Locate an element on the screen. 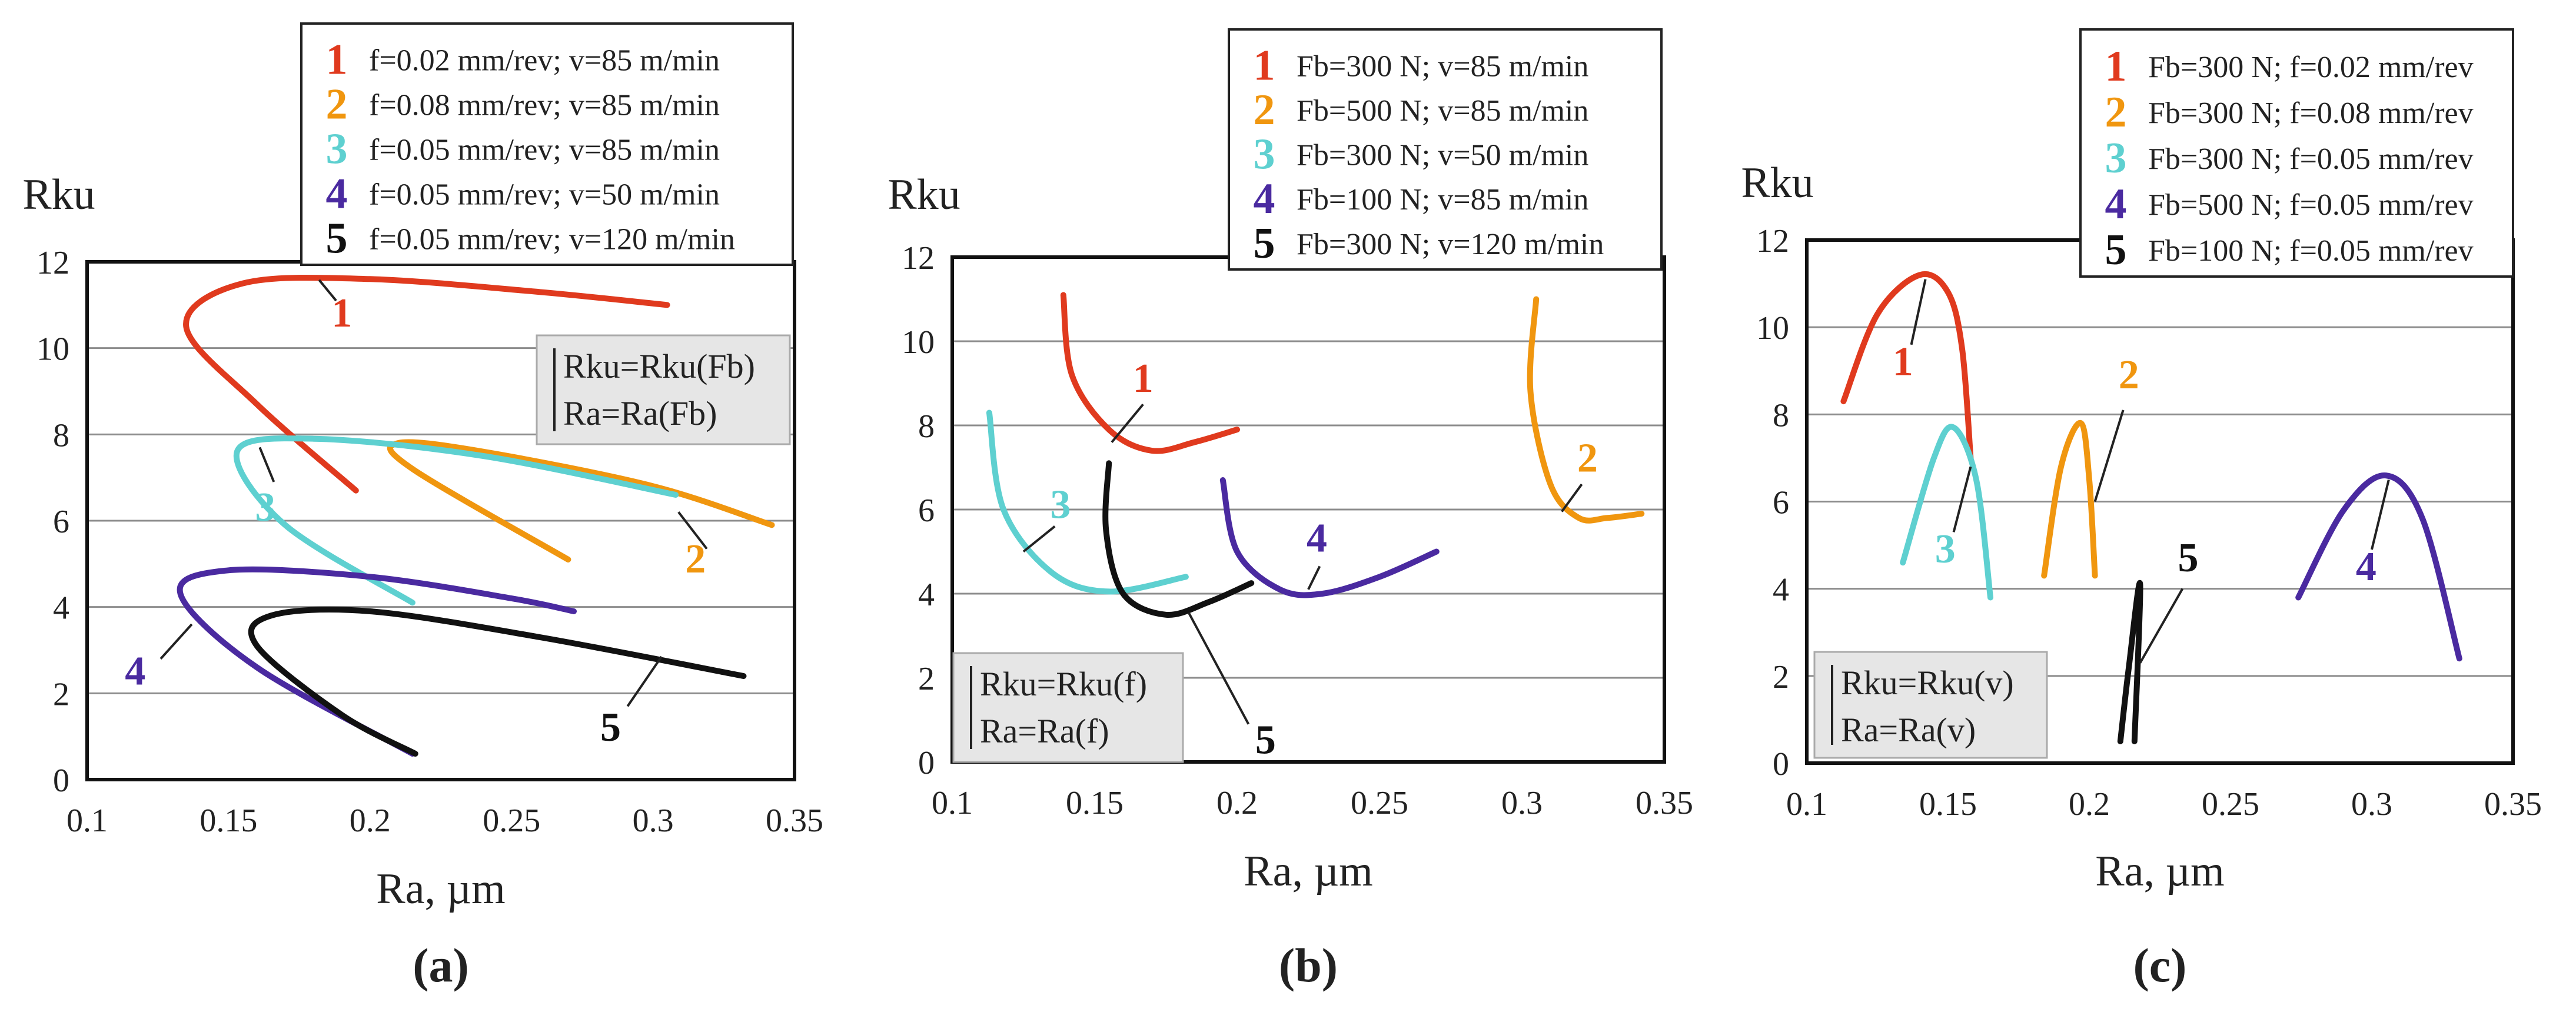 Image resolution: width=2576 pixels, height=1022 pixels. legend-entry-text: f=0.08 mm/rev; v=85 m/min is located at coordinates (544, 105).